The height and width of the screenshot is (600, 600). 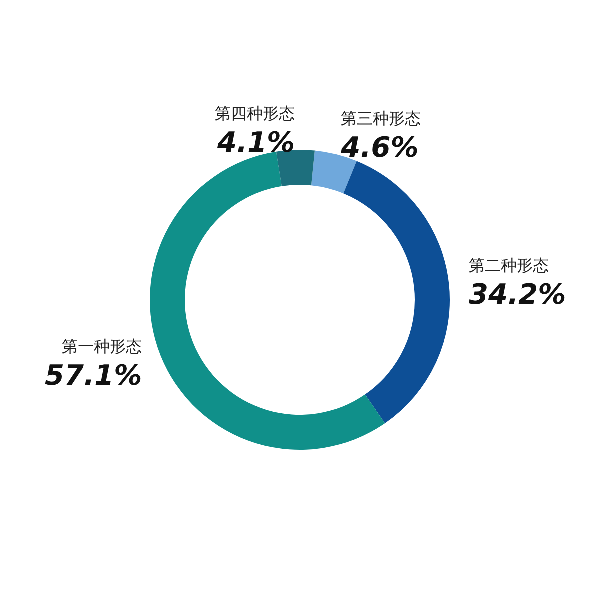 What do you see at coordinates (381, 118) in the screenshot?
I see `slice-label: 第三种形态` at bounding box center [381, 118].